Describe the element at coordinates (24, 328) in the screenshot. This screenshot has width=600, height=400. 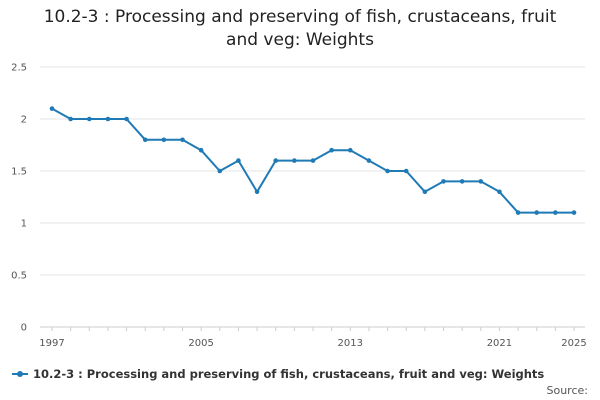
I see `y-tick-label-0: 0` at that location.